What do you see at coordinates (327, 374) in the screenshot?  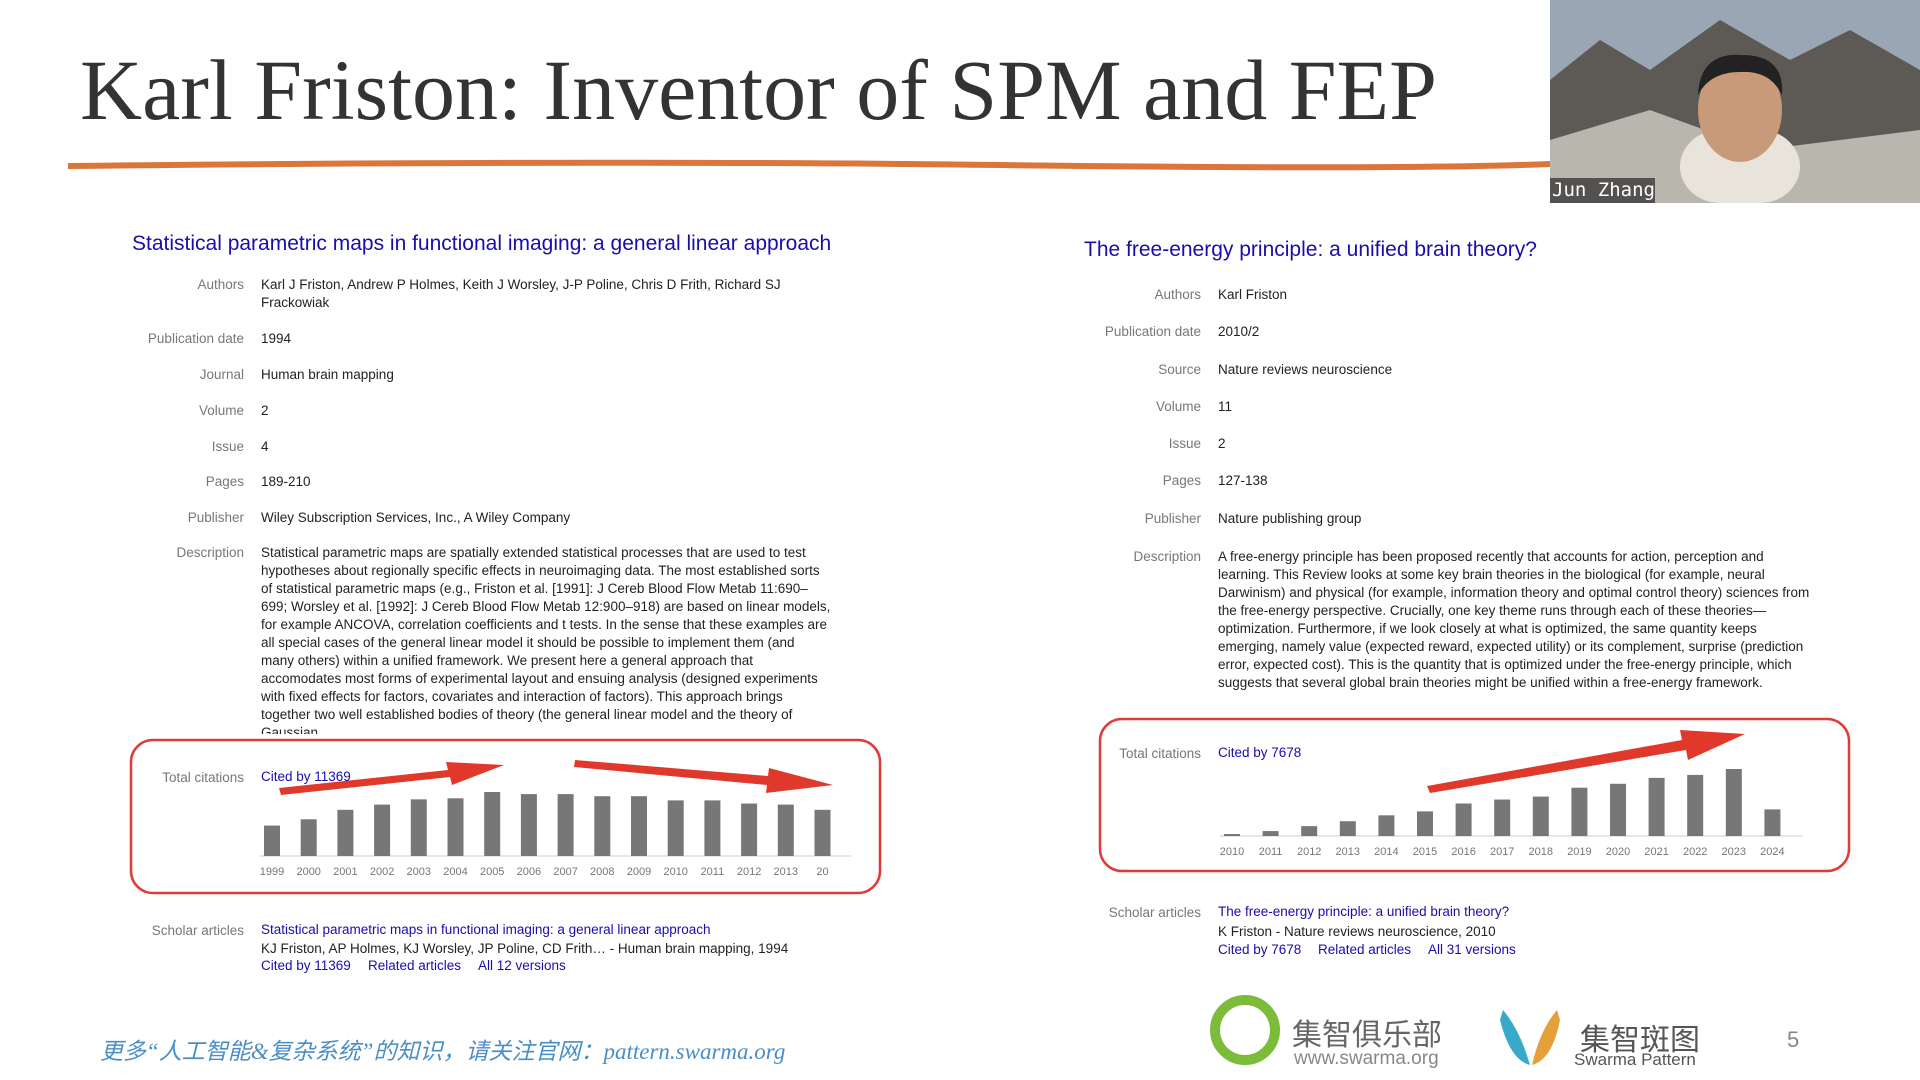 I see `field-value: Human brain mapping` at bounding box center [327, 374].